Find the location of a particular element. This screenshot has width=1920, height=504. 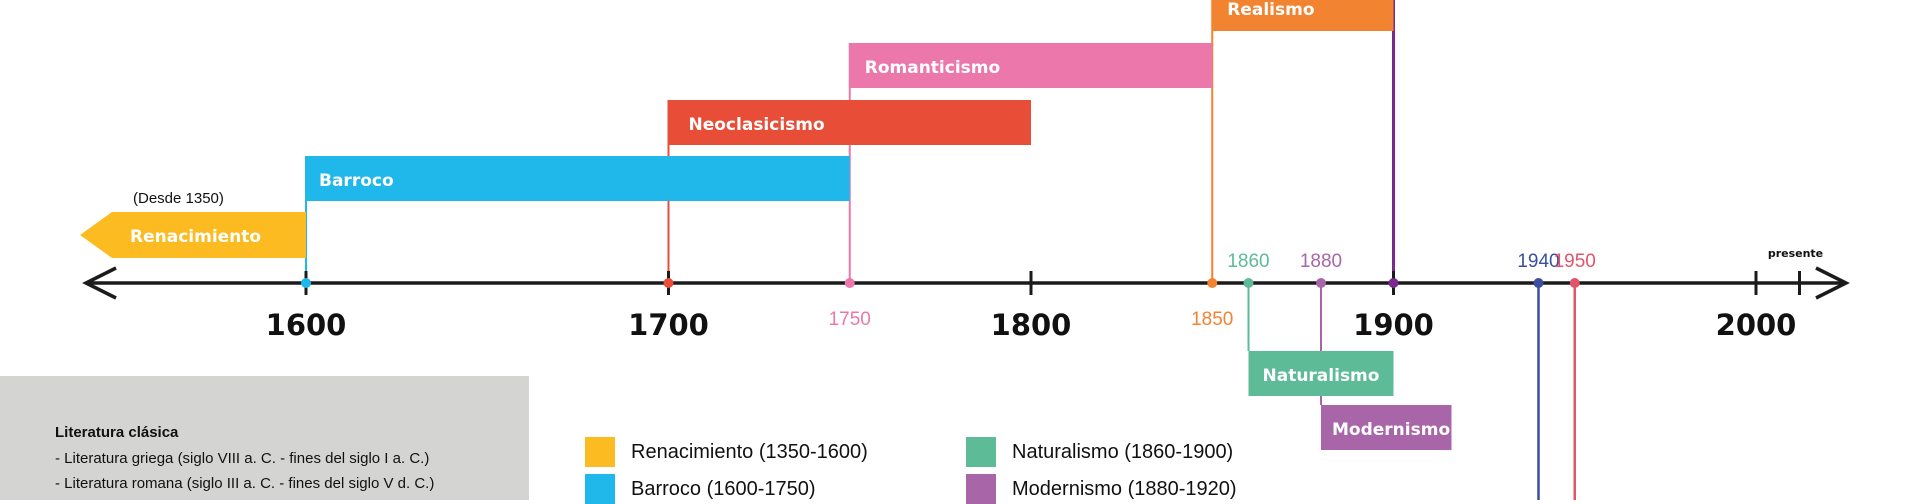

renacimiento-bar is located at coordinates (193, 235).